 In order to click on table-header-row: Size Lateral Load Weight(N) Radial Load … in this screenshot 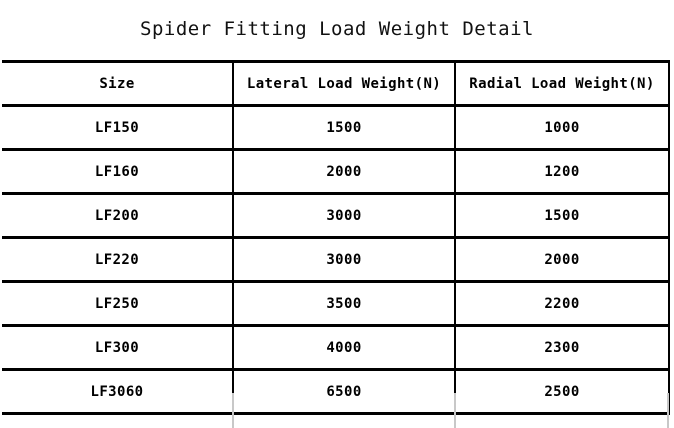, I will do `click(336, 83)`.